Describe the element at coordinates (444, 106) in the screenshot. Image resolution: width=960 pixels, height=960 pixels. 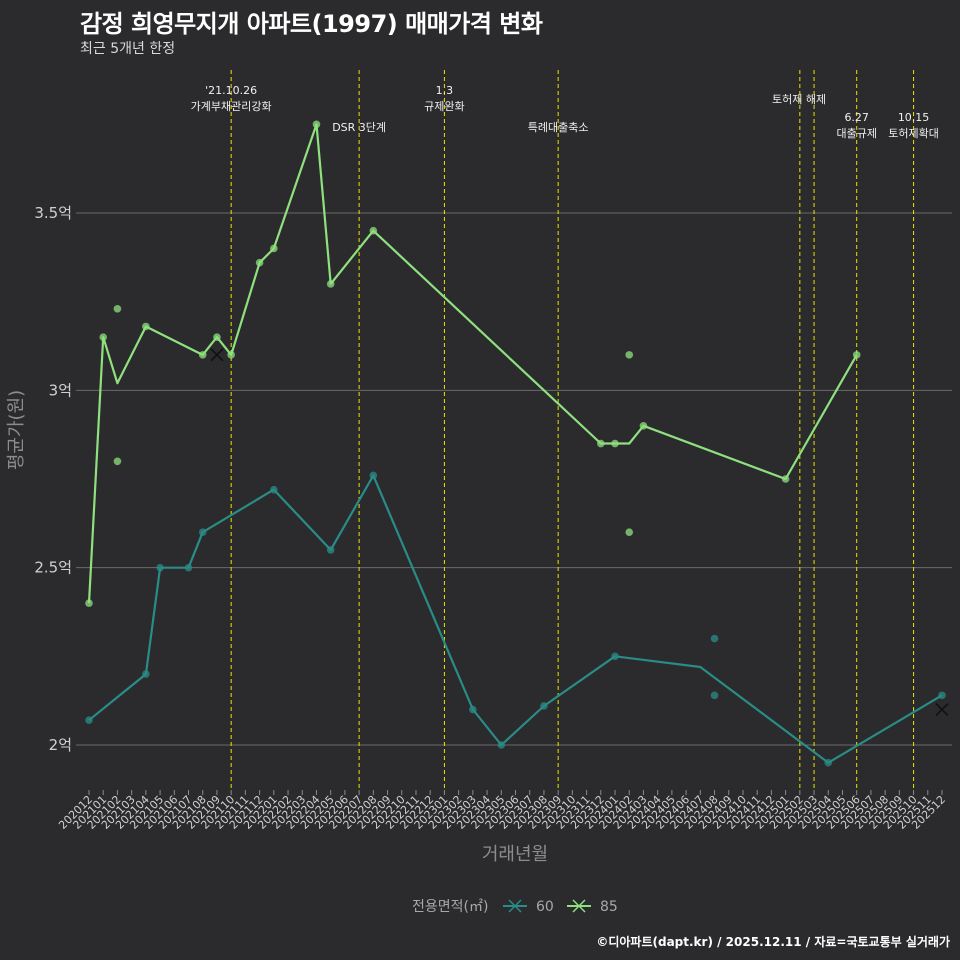
I see `event-name-label: 규제완화` at that location.